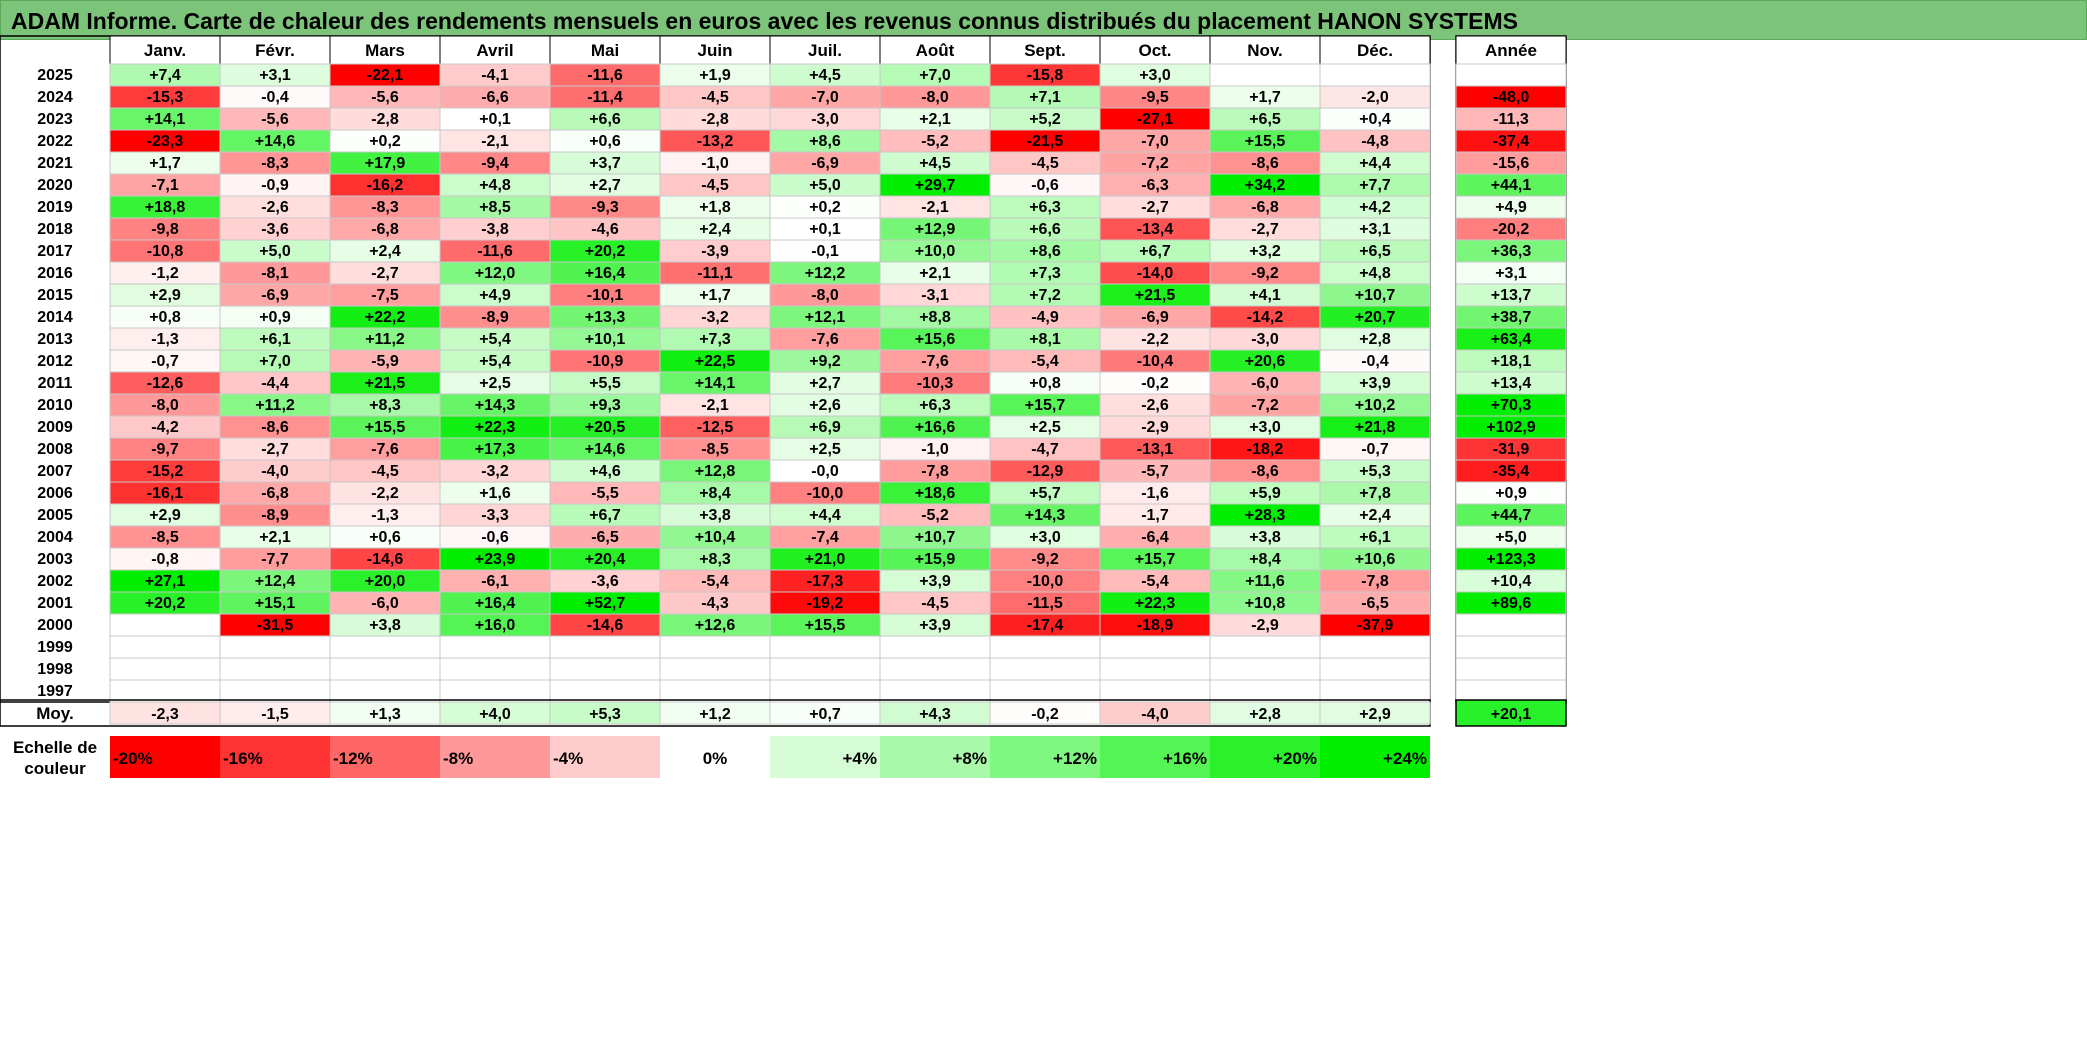 The width and height of the screenshot is (2087, 1037). Describe the element at coordinates (165, 185) in the screenshot. I see `cell-value: -7,1` at that location.